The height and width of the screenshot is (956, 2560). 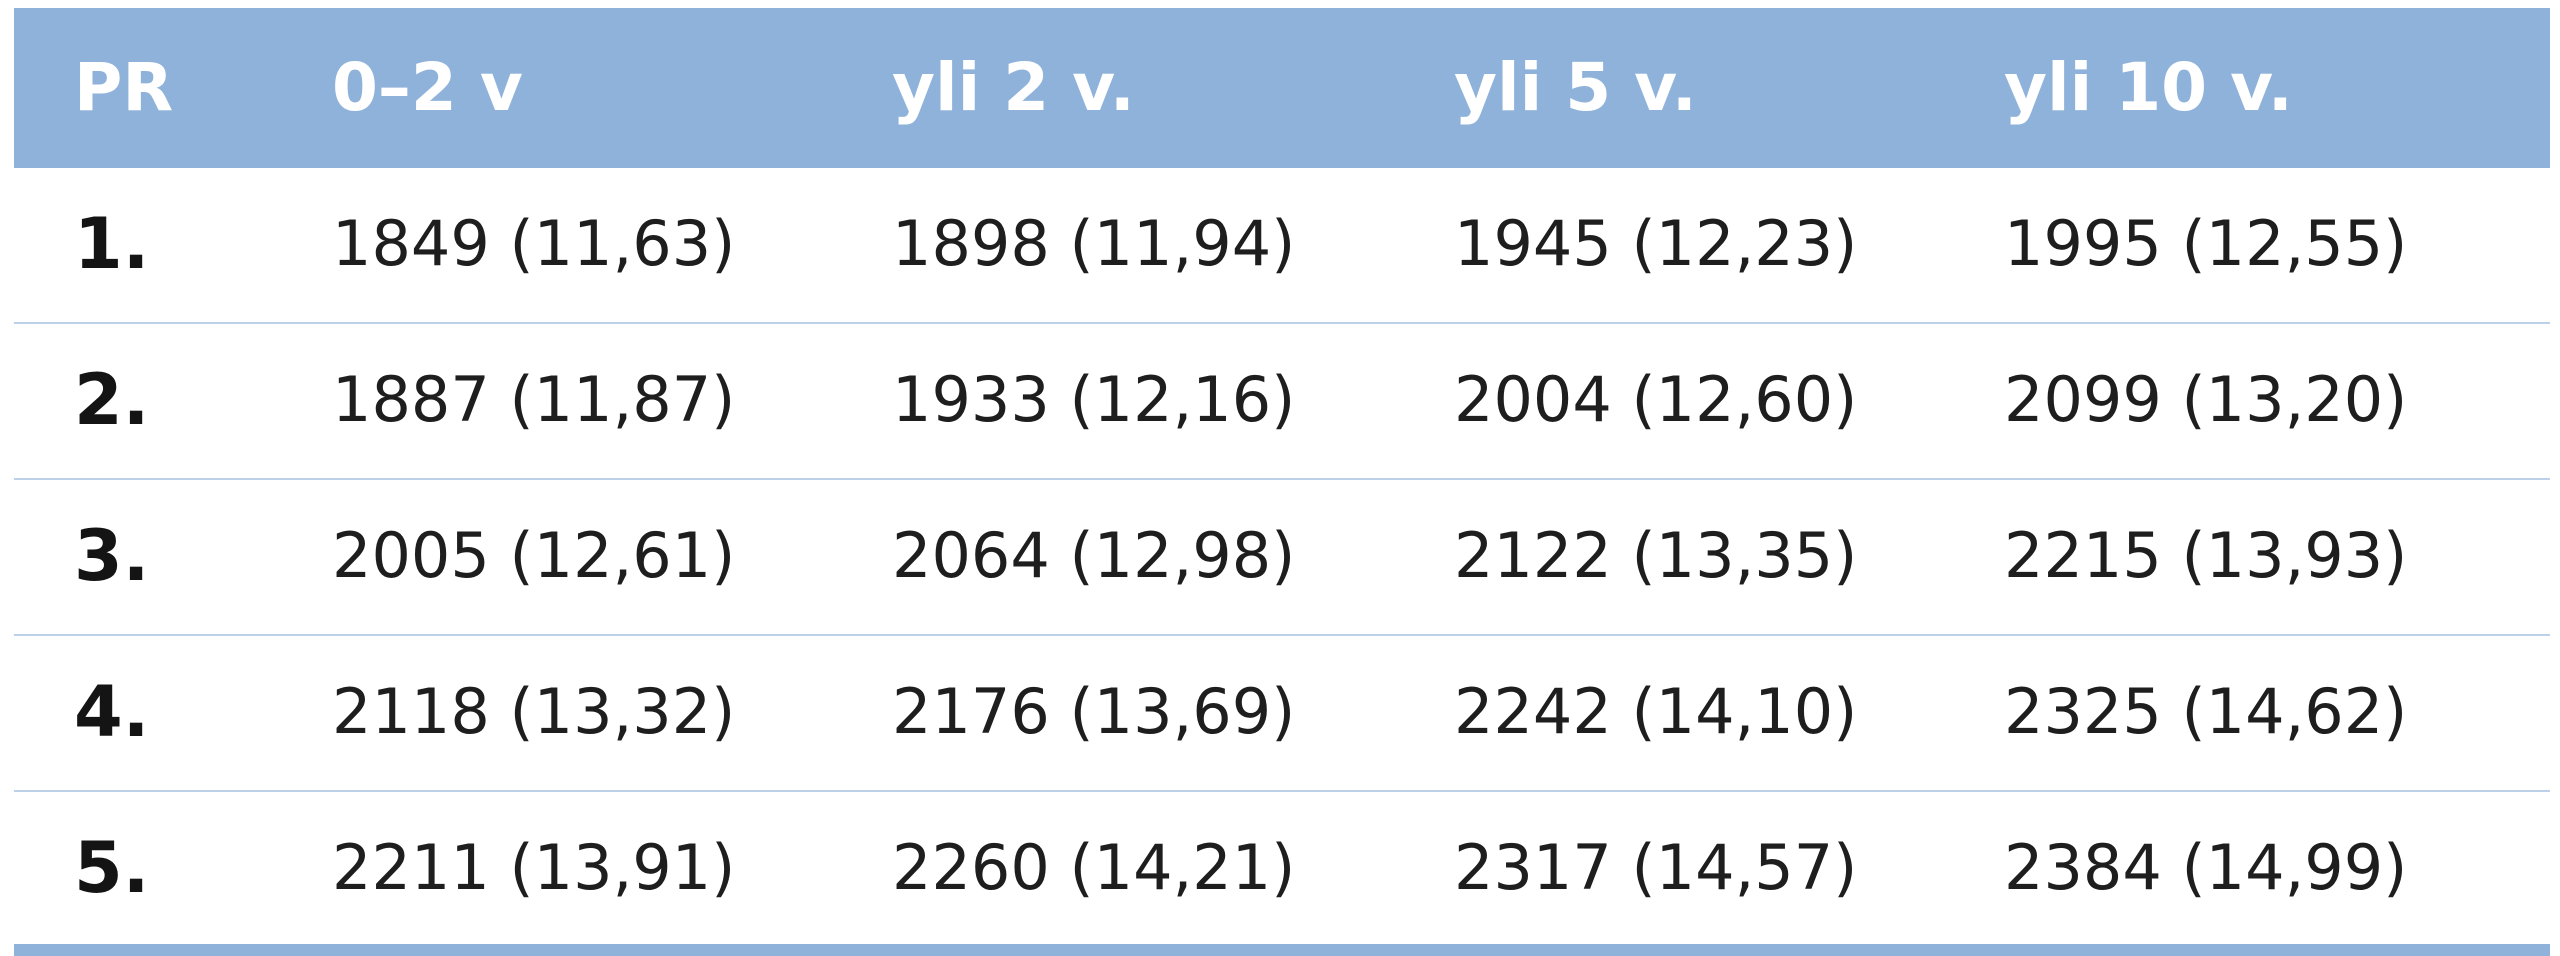 I want to click on header-cell-over-5: yli 5 v., so click(x=1575, y=87).